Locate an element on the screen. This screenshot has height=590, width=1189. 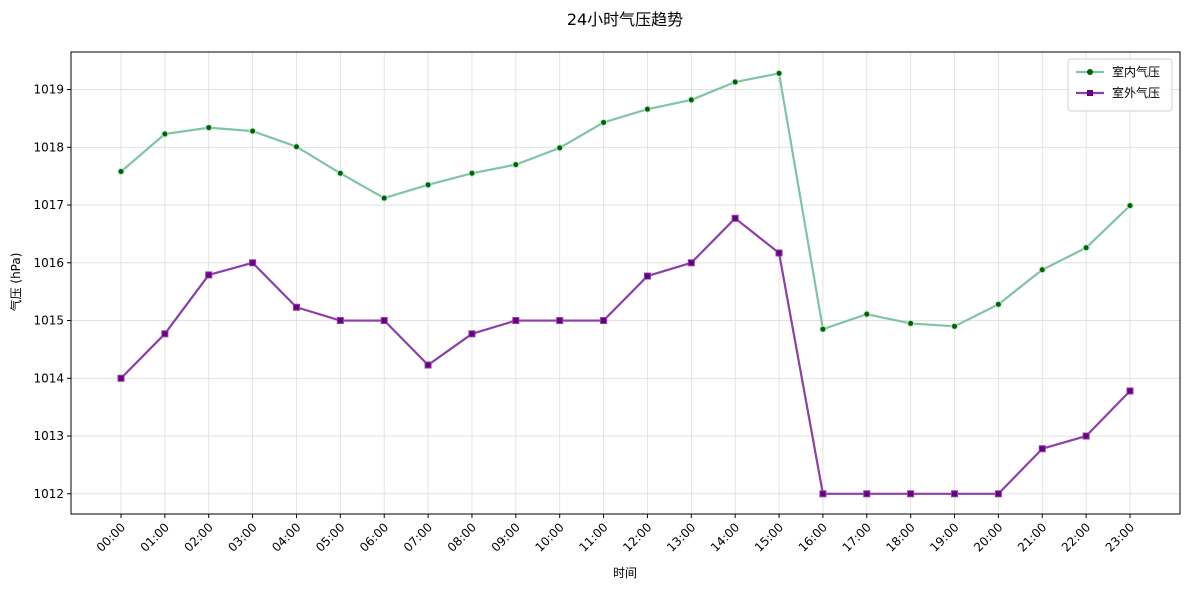
legend-label: 室外气压 is located at coordinates (1136, 92).